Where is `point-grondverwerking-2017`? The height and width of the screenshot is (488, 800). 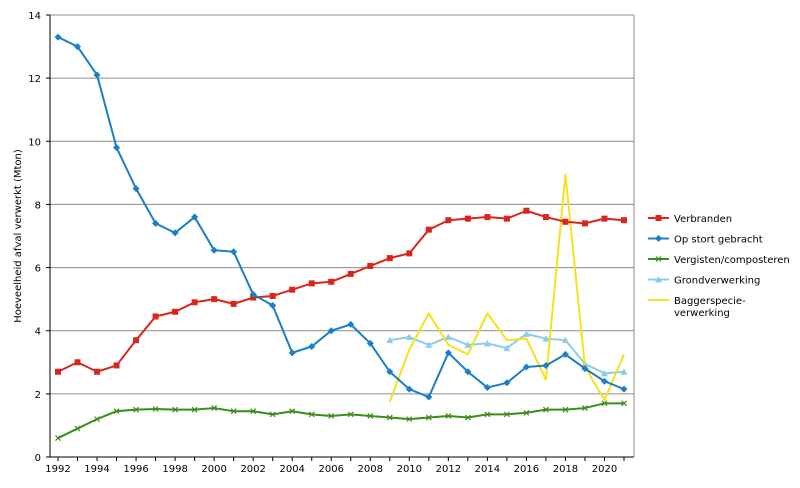 point-grondverwerking-2017 is located at coordinates (546, 338).